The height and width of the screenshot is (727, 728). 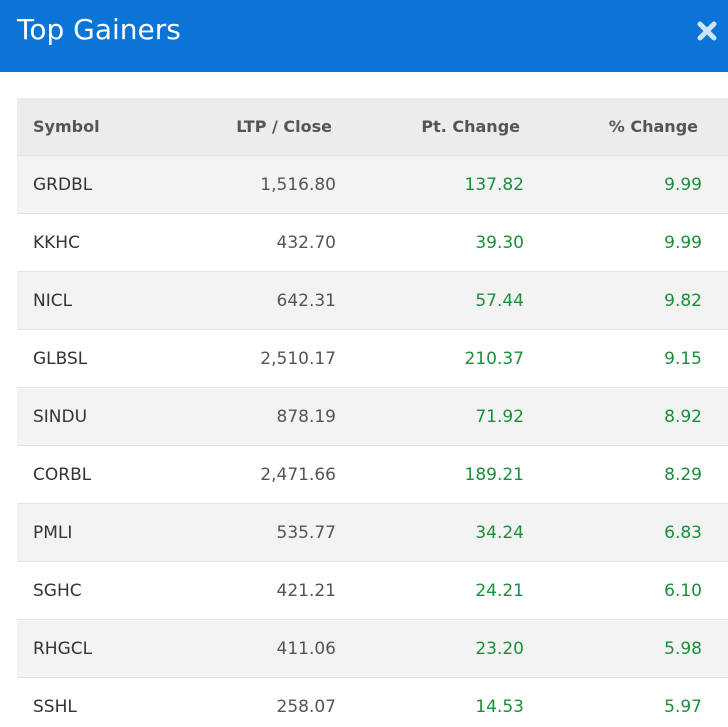 What do you see at coordinates (372, 185) in the screenshot?
I see `table-row: GRDBL 1,516.80 137.82 9.99` at bounding box center [372, 185].